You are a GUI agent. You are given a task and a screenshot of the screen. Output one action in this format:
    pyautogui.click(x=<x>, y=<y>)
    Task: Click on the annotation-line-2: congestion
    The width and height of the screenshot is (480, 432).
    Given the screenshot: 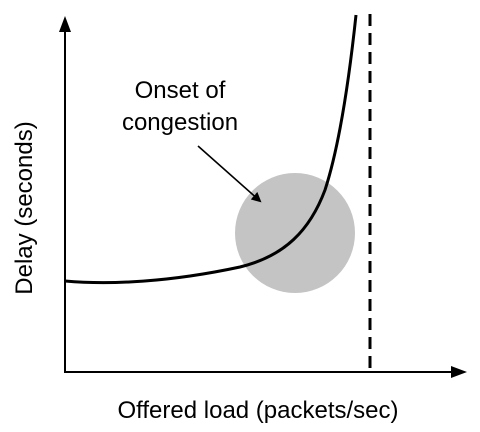 What is the action you would take?
    pyautogui.click(x=180, y=122)
    